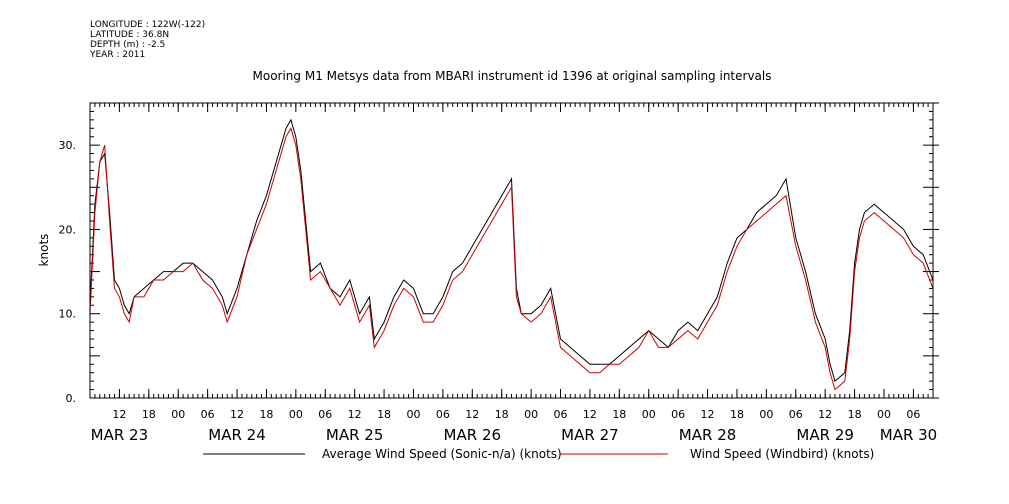 This screenshot has height=504, width=1009. What do you see at coordinates (236, 435) in the screenshot?
I see `x-day-label: MAR 24` at bounding box center [236, 435].